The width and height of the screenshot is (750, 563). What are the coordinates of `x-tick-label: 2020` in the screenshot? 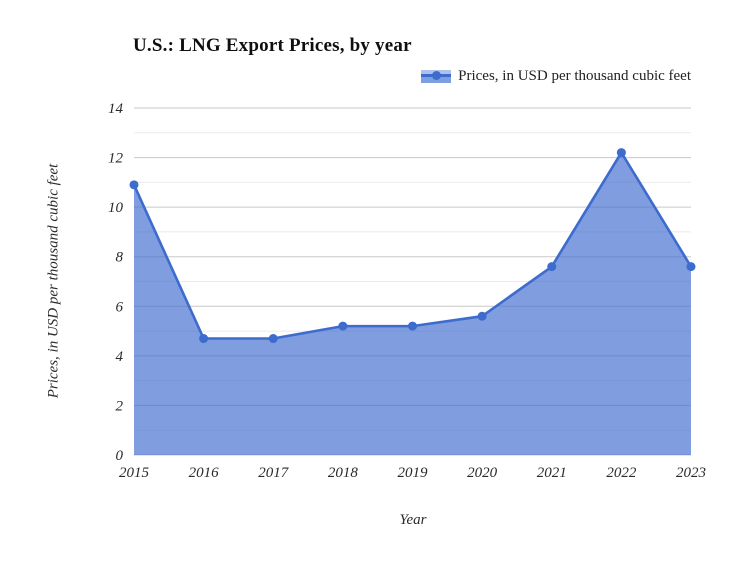 It's located at (482, 473).